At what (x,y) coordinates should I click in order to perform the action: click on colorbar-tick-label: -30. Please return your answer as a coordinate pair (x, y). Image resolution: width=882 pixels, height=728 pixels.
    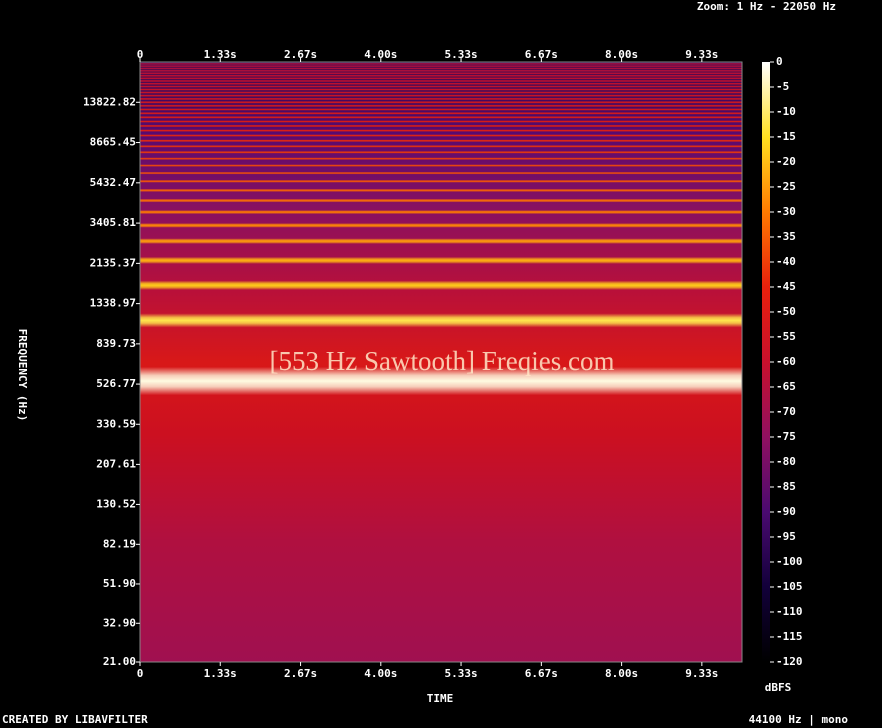
    Looking at the image, I should click on (786, 211).